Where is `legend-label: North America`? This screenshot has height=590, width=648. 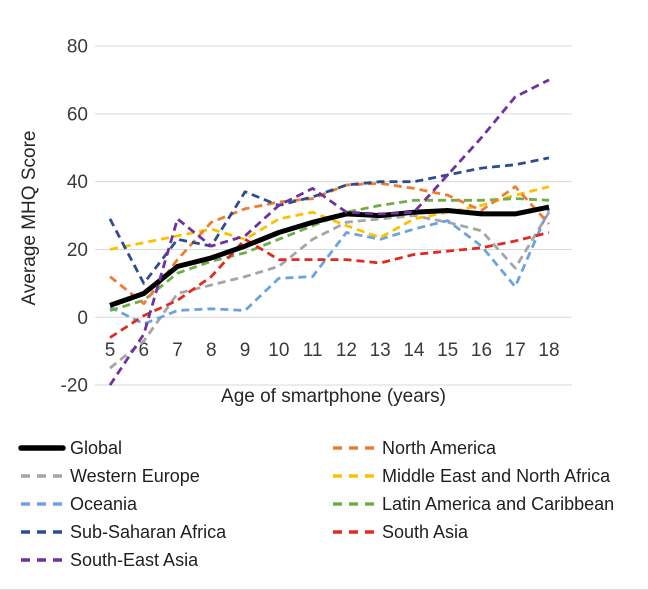 legend-label: North America is located at coordinates (439, 447).